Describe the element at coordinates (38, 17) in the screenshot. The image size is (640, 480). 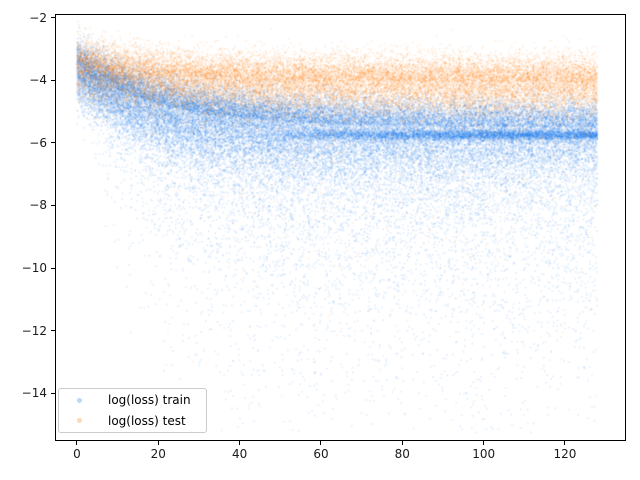
I see `y-tick-label: −2` at that location.